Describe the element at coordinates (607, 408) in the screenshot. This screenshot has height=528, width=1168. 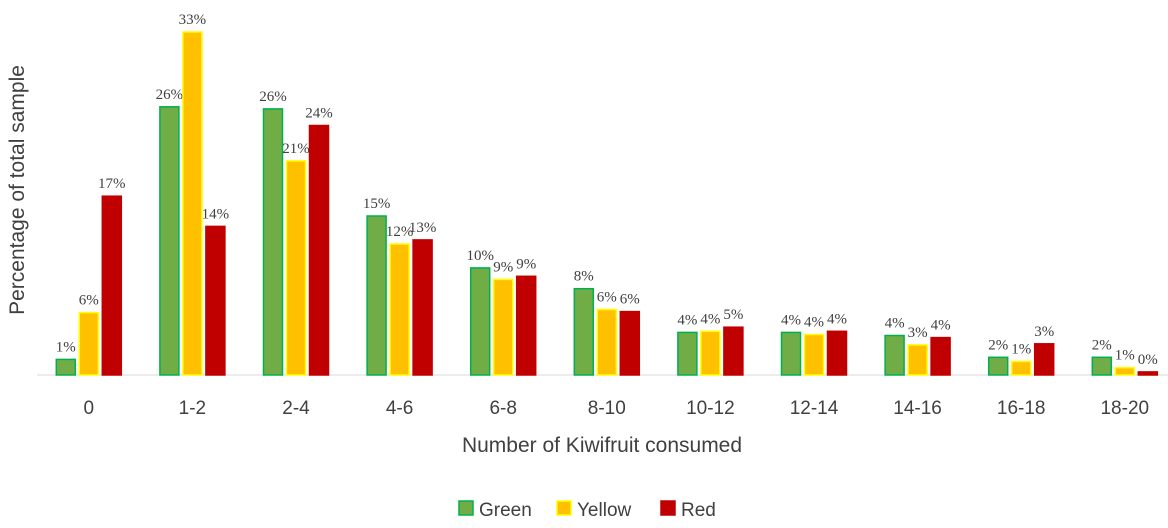
I see `x-tick-label: 8-10` at that location.